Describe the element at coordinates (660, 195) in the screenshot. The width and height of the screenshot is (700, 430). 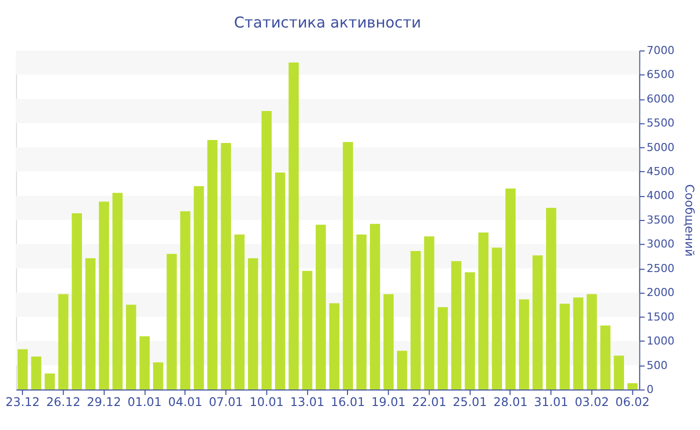
I see `y-tick-label: 4000` at that location.